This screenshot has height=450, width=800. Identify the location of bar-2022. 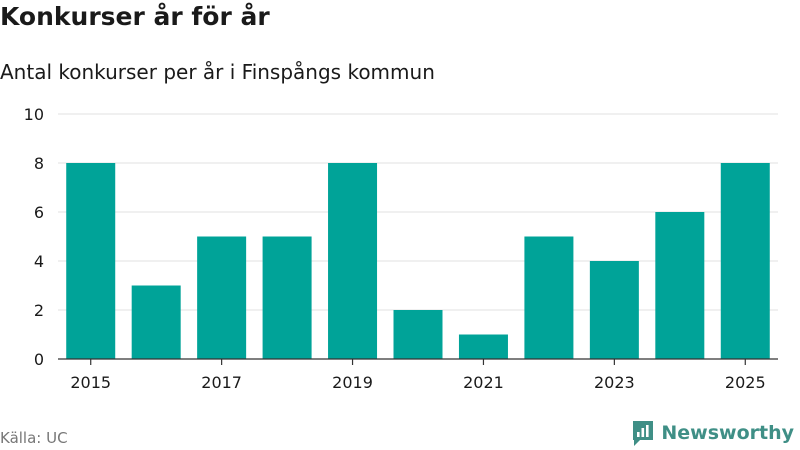
(549, 297).